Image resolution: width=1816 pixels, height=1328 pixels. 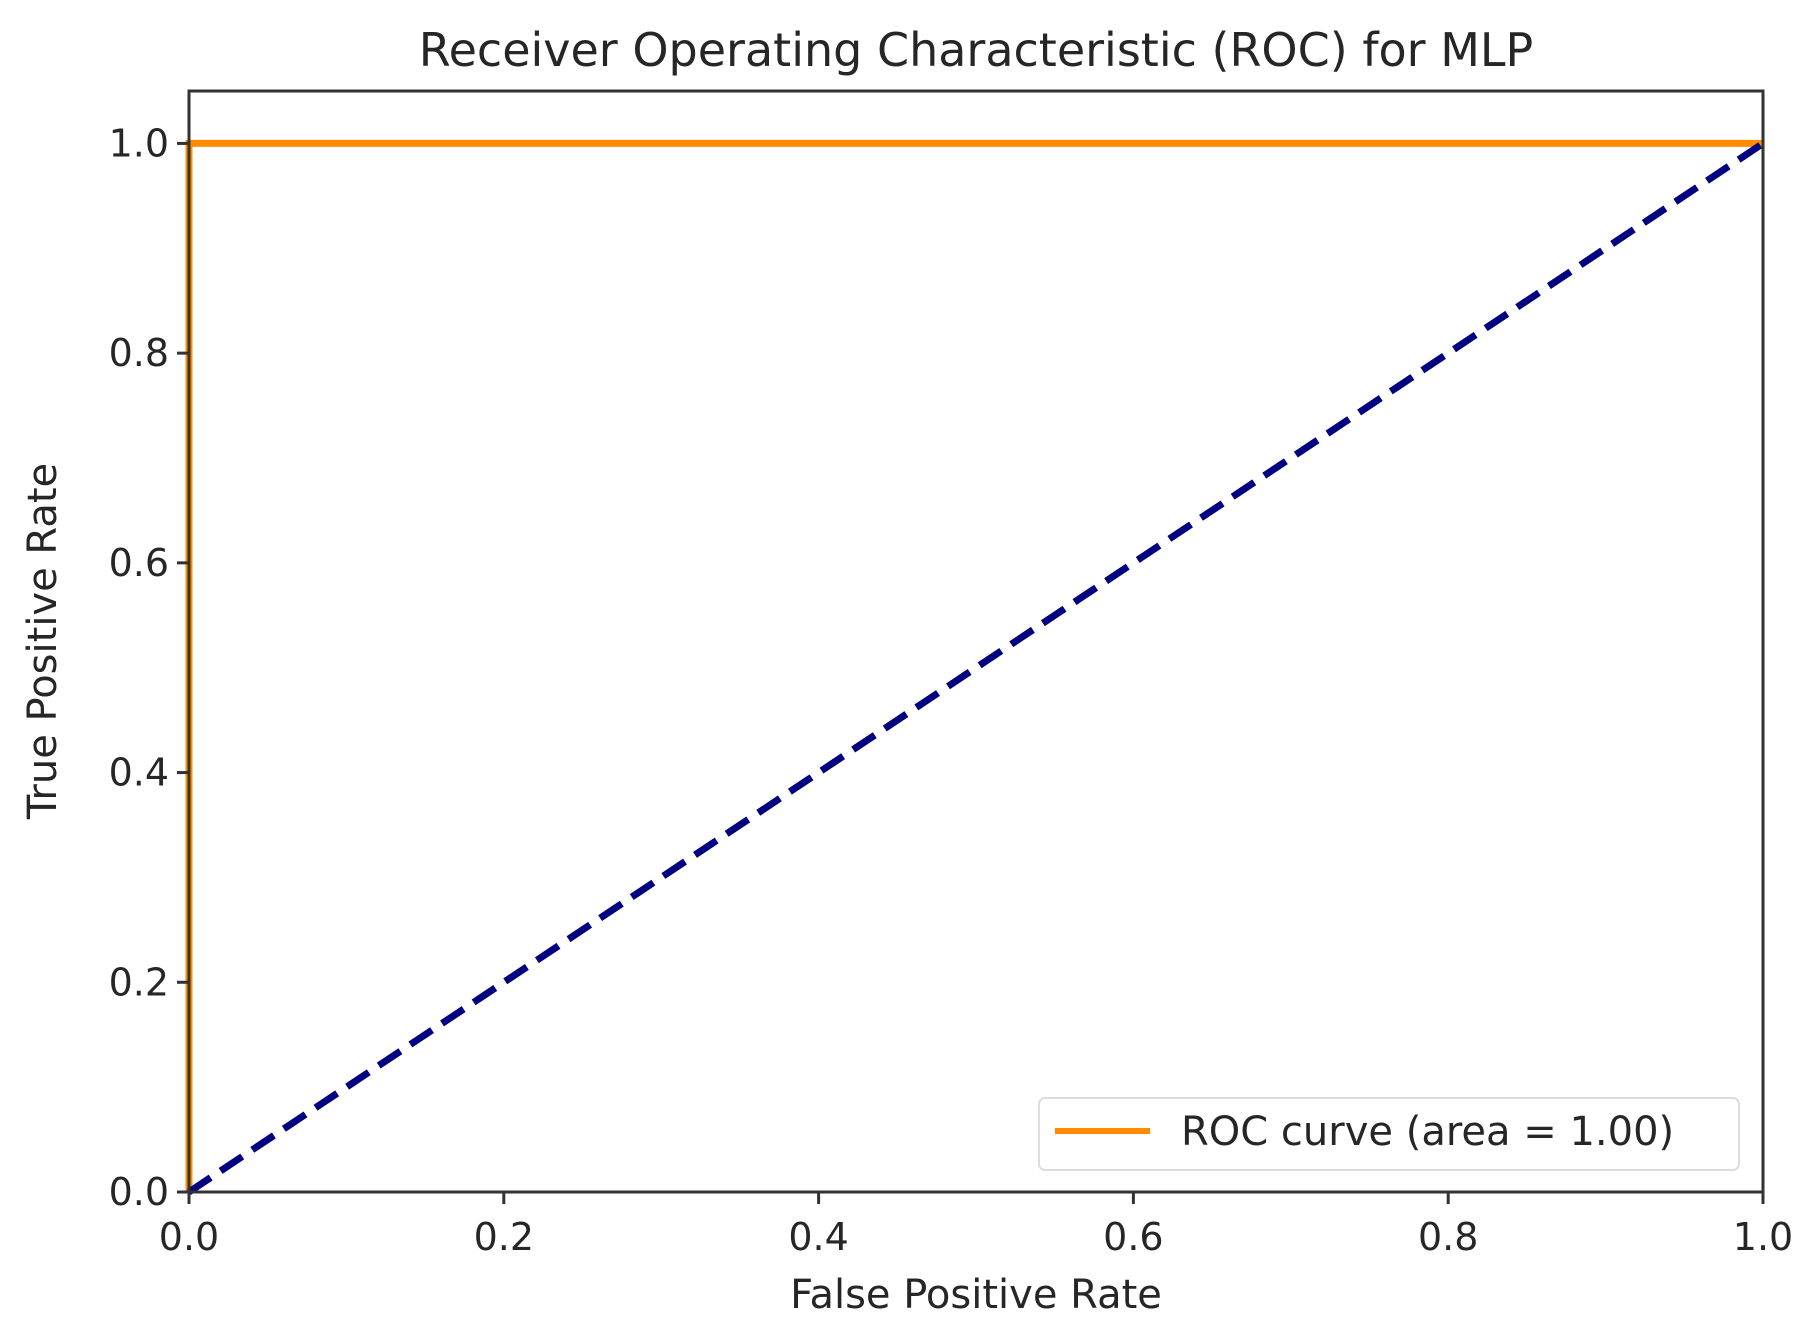 I want to click on x-tick-label: 1.0, so click(x=1763, y=1237).